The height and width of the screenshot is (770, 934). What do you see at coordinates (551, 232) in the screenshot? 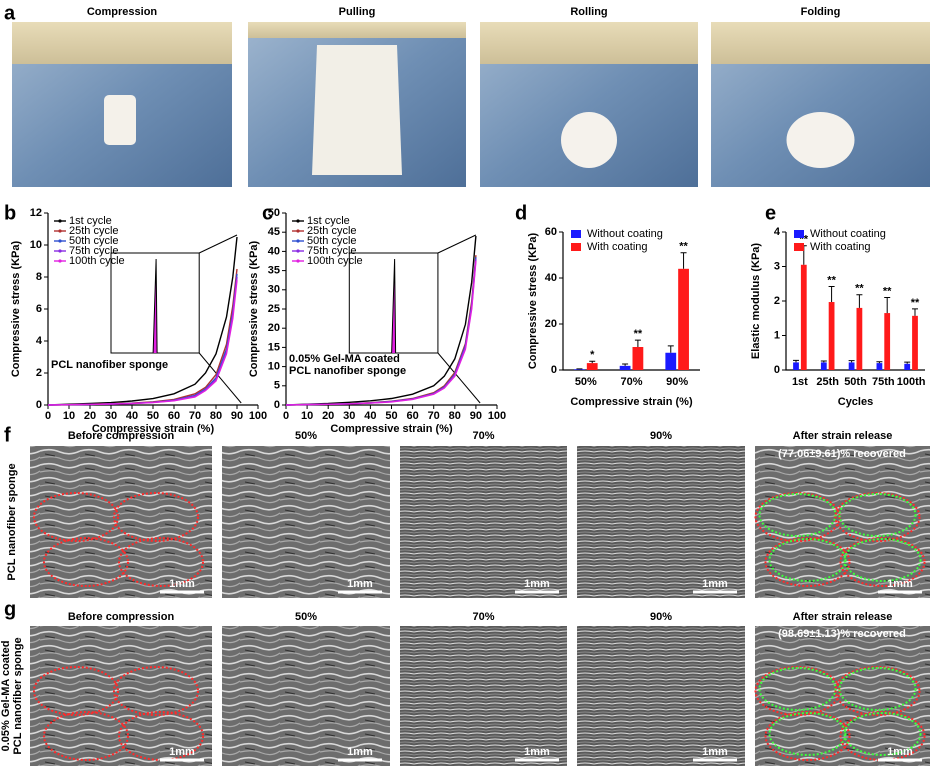
I see `y-tick-label: 60` at bounding box center [551, 232].